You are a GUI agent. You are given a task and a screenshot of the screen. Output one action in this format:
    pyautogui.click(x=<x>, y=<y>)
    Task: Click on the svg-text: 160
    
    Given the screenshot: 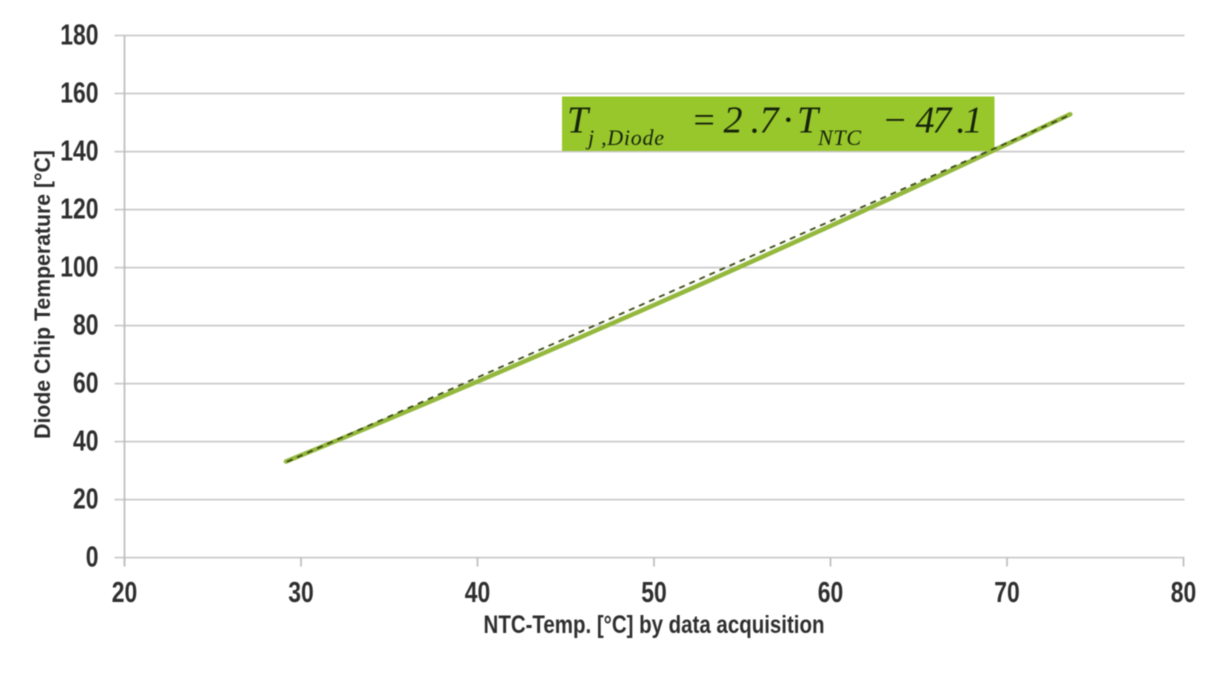 What is the action you would take?
    pyautogui.click(x=79, y=92)
    